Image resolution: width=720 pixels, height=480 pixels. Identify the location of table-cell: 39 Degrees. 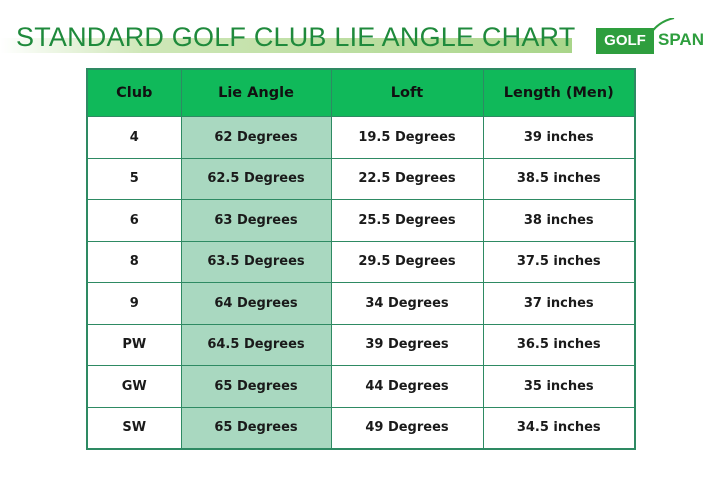
(407, 344).